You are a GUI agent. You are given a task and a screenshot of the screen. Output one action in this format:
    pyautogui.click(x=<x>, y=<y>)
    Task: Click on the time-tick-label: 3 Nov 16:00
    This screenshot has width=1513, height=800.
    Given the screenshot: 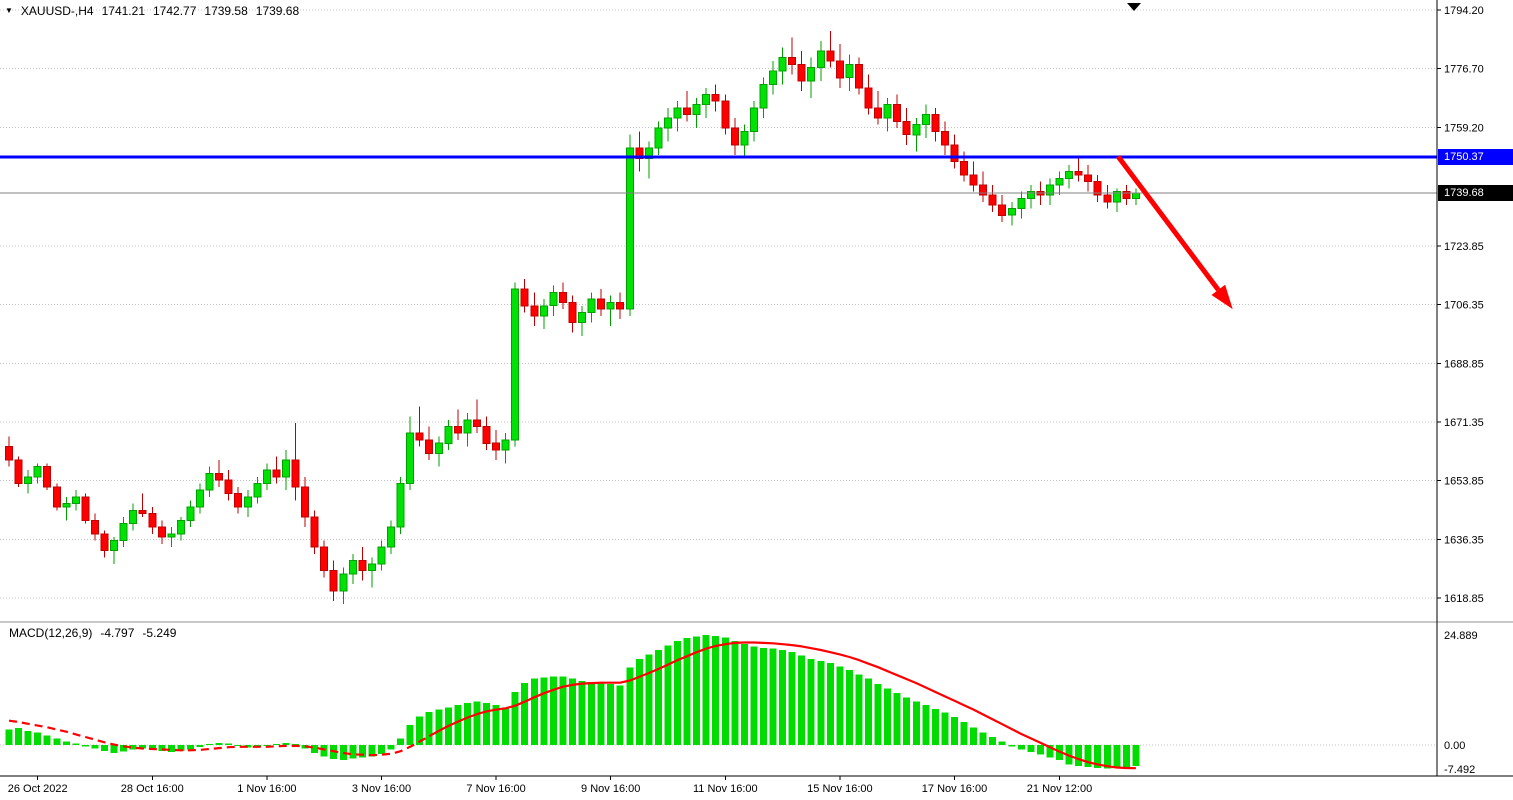 What is the action you would take?
    pyautogui.click(x=381, y=789)
    